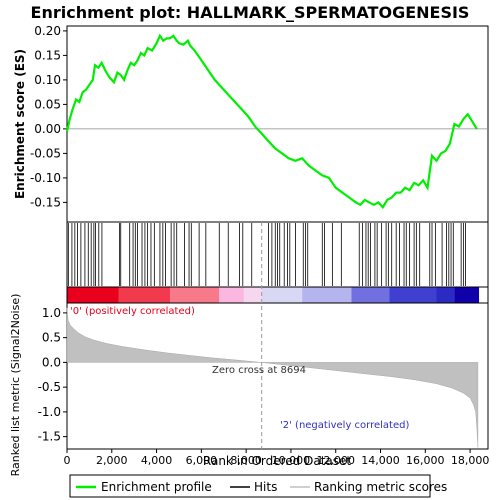  I want to click on metric-ytick-label: 1.0, so click(51, 313).